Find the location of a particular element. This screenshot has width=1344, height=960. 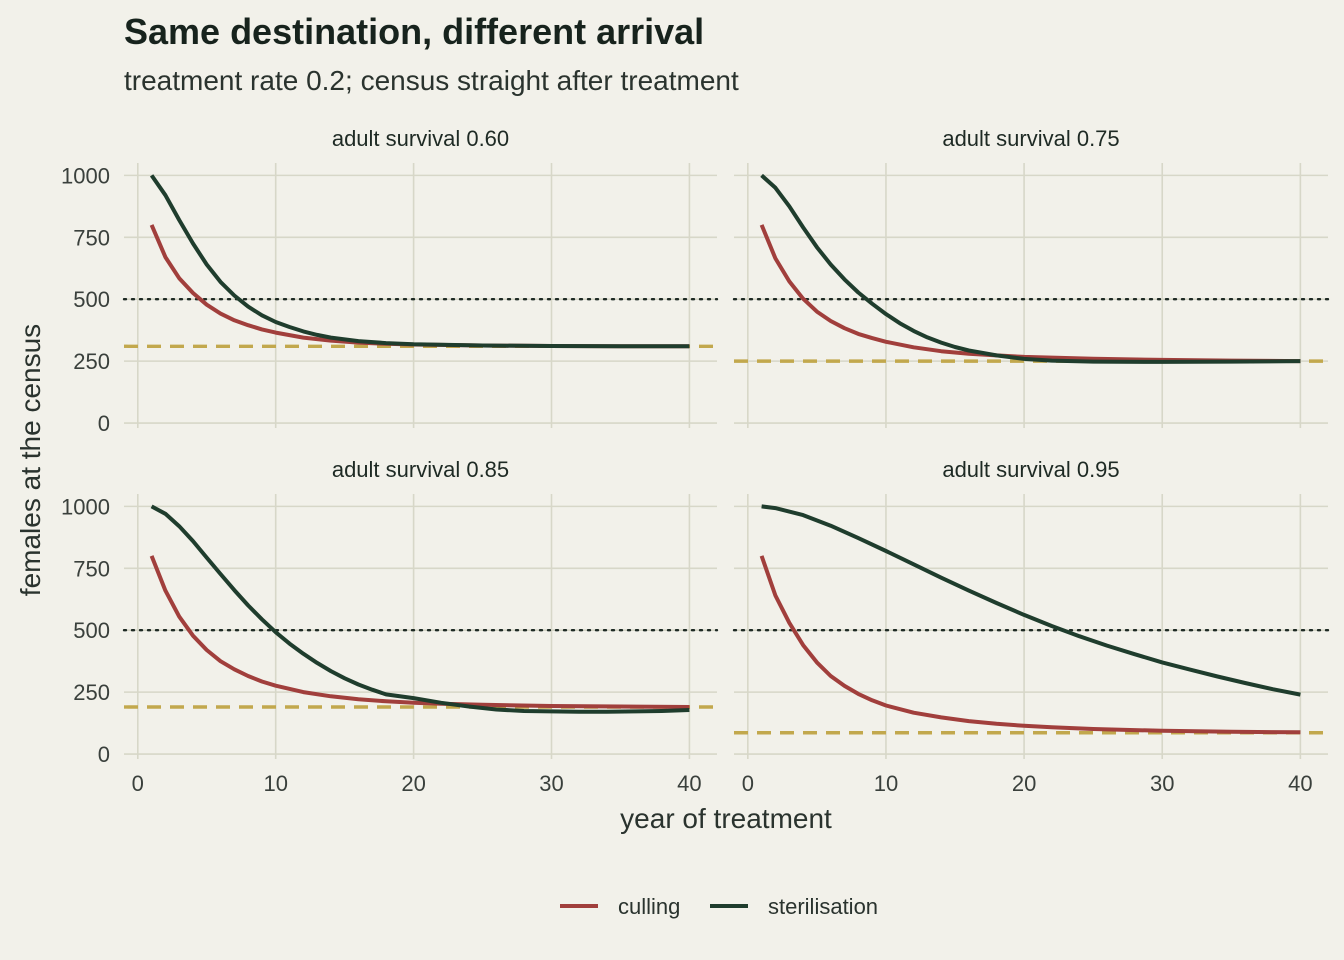

y-axis-title: females at the census is located at coordinates (30, 460).